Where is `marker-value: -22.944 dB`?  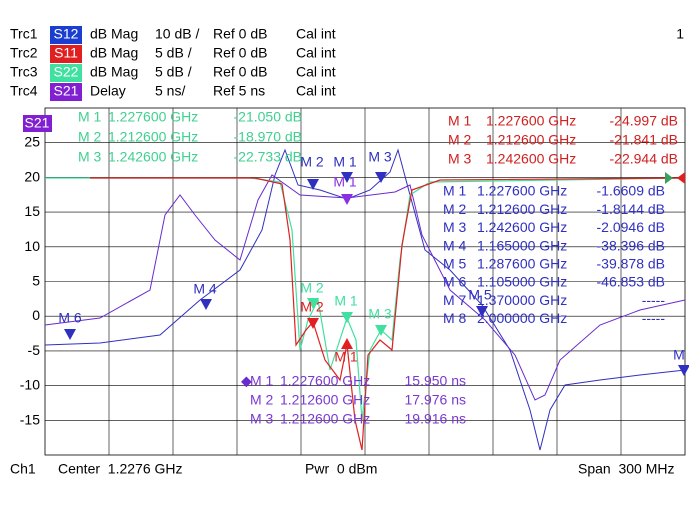 marker-value: -22.944 dB is located at coordinates (644, 159).